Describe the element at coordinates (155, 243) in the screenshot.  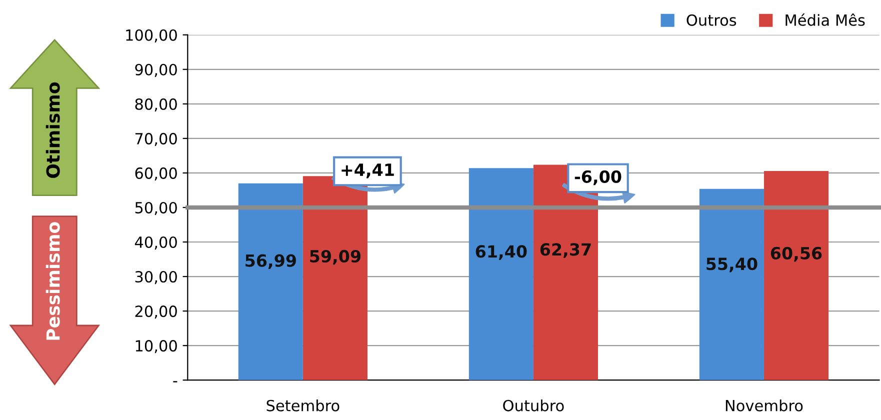
I see `y-tick-label: 40,00` at that location.